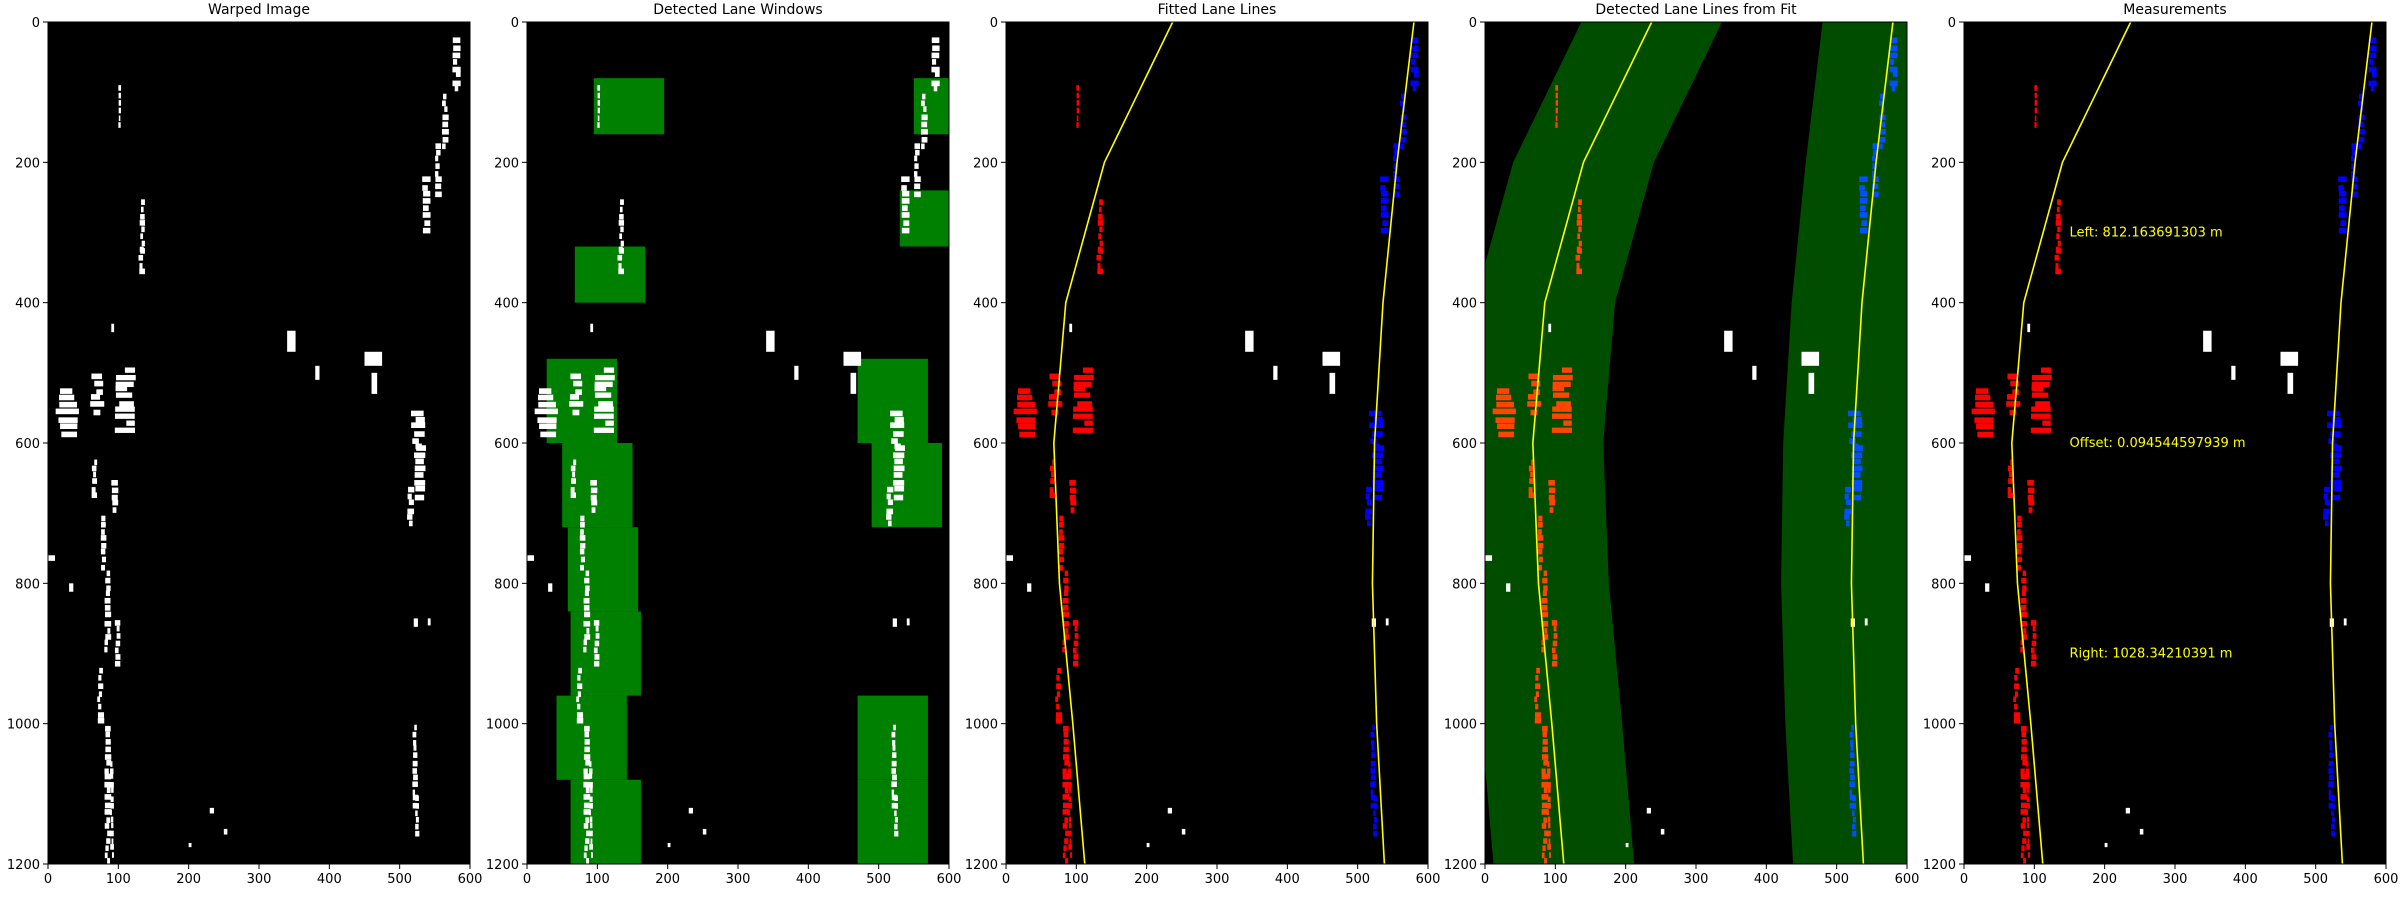  What do you see at coordinates (1357, 879) in the screenshot?
I see `x-tick-label: 500` at bounding box center [1357, 879].